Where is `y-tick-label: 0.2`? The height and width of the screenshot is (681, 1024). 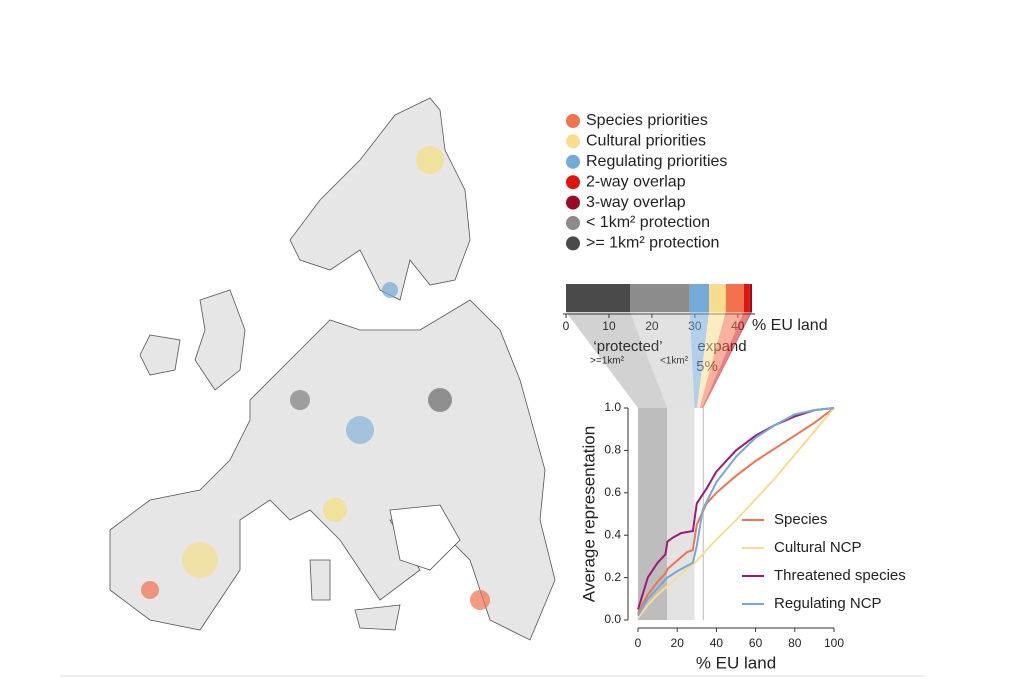 y-tick-label: 0.2 is located at coordinates (612, 577).